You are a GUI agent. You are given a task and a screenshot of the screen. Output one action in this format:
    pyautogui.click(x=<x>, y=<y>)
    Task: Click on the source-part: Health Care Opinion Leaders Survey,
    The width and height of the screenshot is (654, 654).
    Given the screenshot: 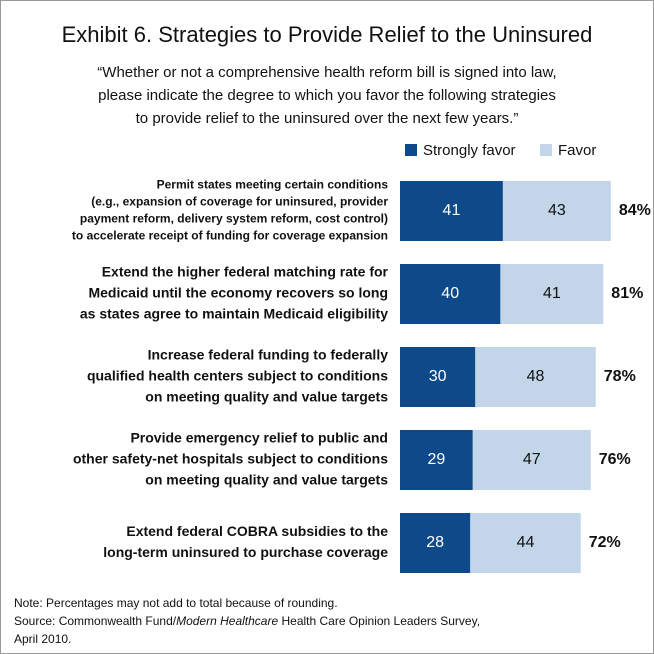 What is the action you would take?
    pyautogui.click(x=379, y=621)
    